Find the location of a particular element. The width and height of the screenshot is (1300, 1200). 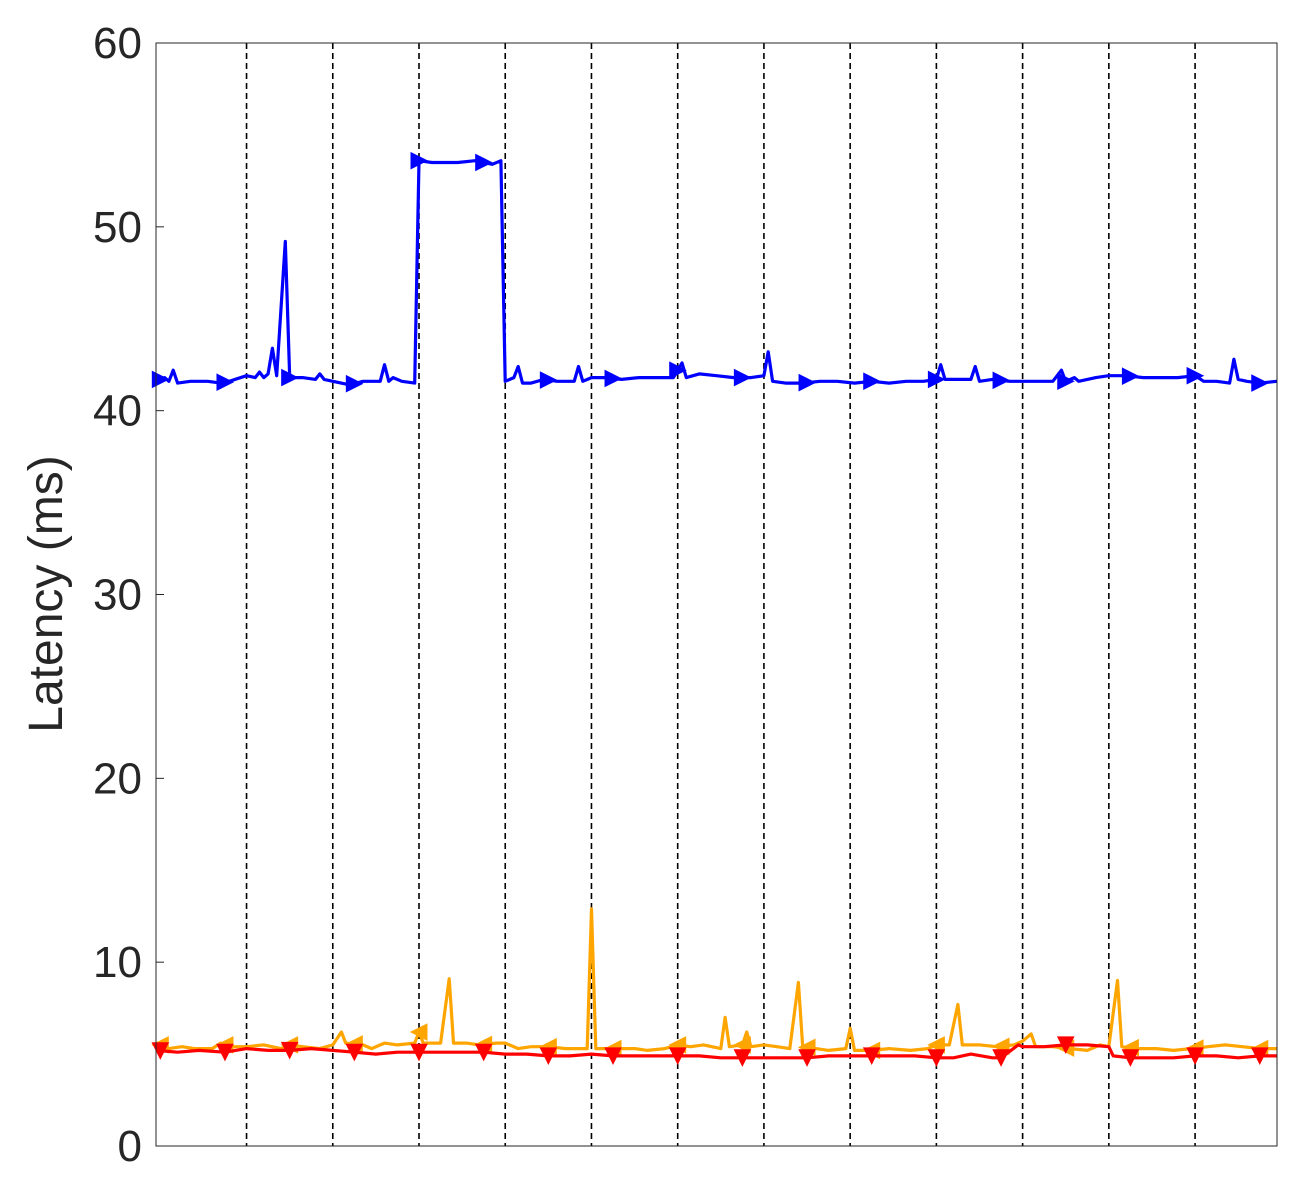

y-tick-label-60: 60 is located at coordinates (117, 43).